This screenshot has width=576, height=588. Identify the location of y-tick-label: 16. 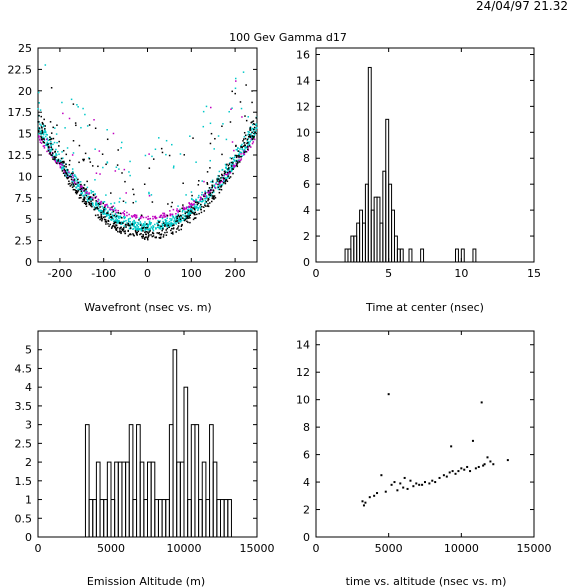
(303, 54).